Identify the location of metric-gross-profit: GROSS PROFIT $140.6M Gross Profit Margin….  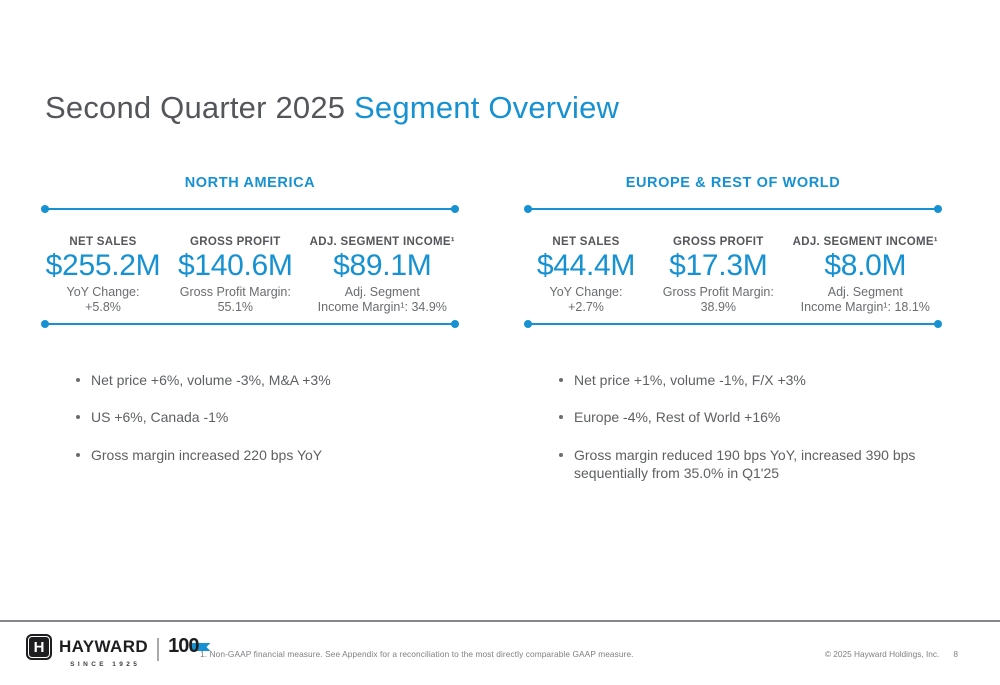
(235, 275).